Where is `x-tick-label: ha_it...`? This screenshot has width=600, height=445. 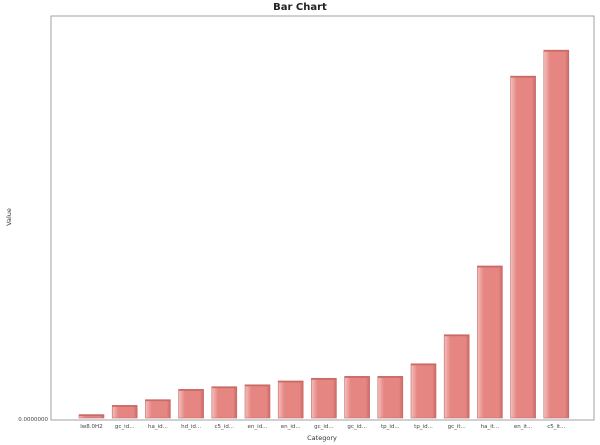
x-tick-label: ha_it... is located at coordinates (490, 427).